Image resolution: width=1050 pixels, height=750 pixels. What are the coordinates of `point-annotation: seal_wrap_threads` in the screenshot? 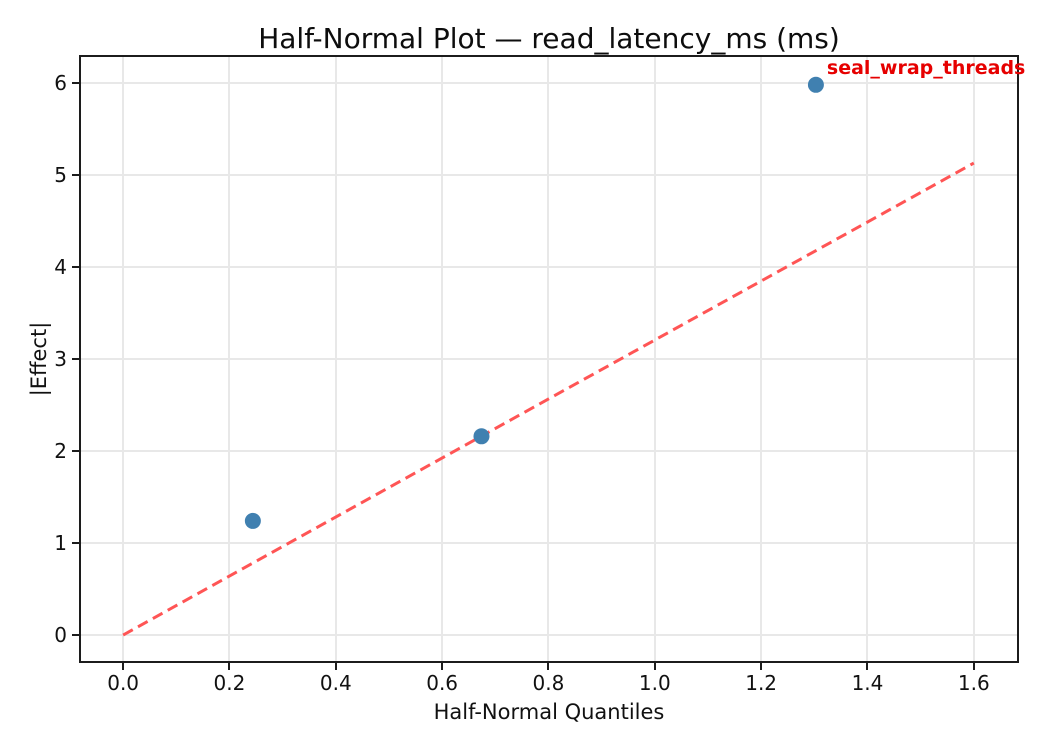 It's located at (926, 67).